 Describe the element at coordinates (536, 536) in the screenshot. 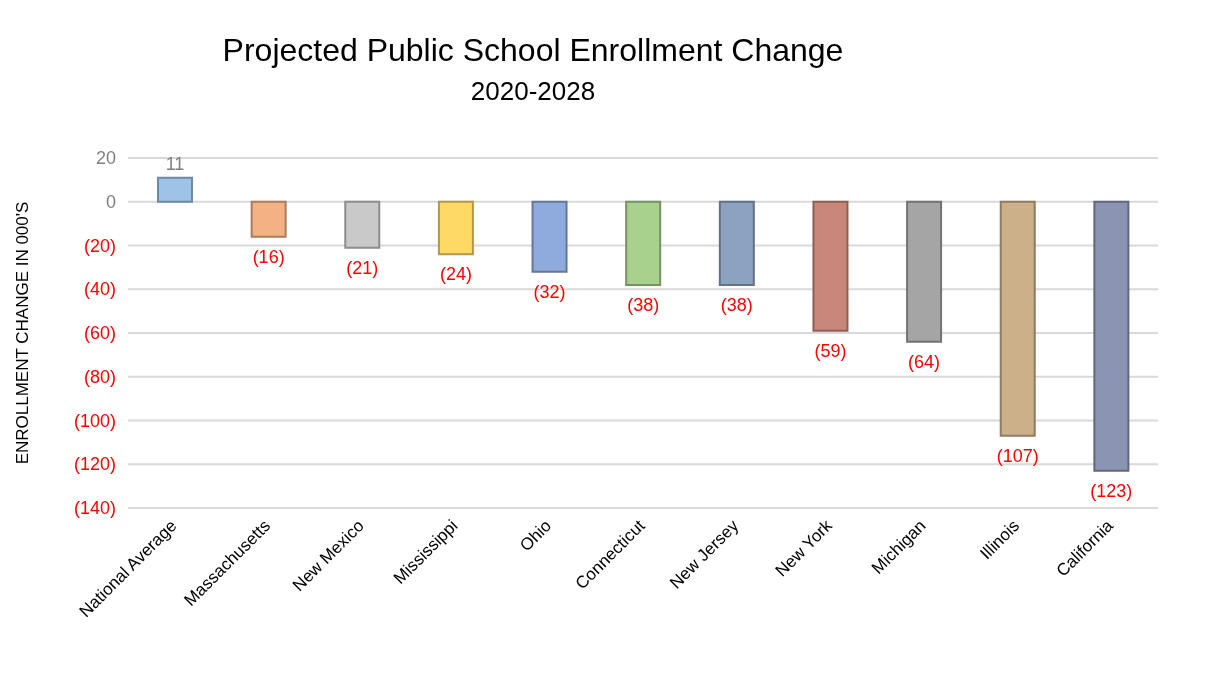

I see `x-tick-label: Ohio` at that location.